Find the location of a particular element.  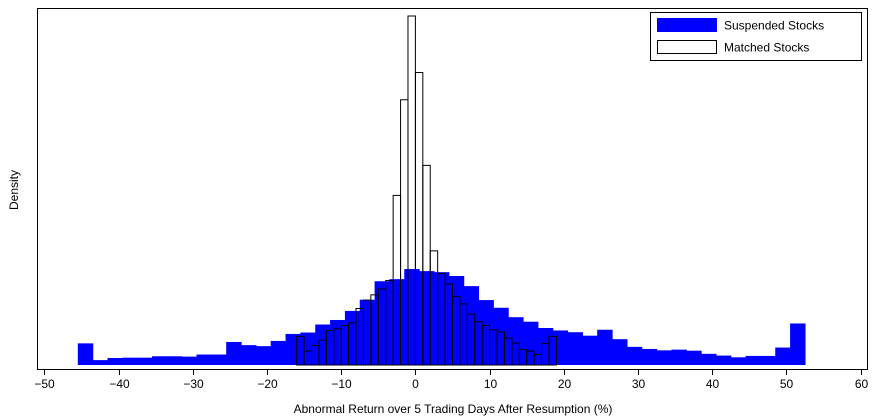

x-tick-label: 50 is located at coordinates (787, 384).